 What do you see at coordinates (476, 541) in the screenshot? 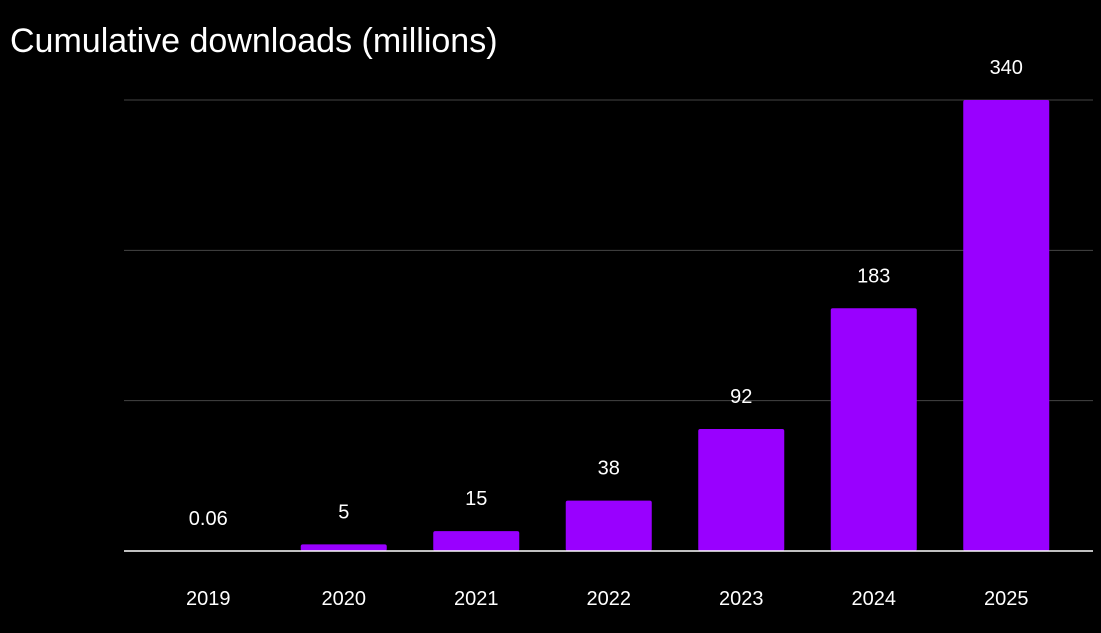
I see `bar-2021` at bounding box center [476, 541].